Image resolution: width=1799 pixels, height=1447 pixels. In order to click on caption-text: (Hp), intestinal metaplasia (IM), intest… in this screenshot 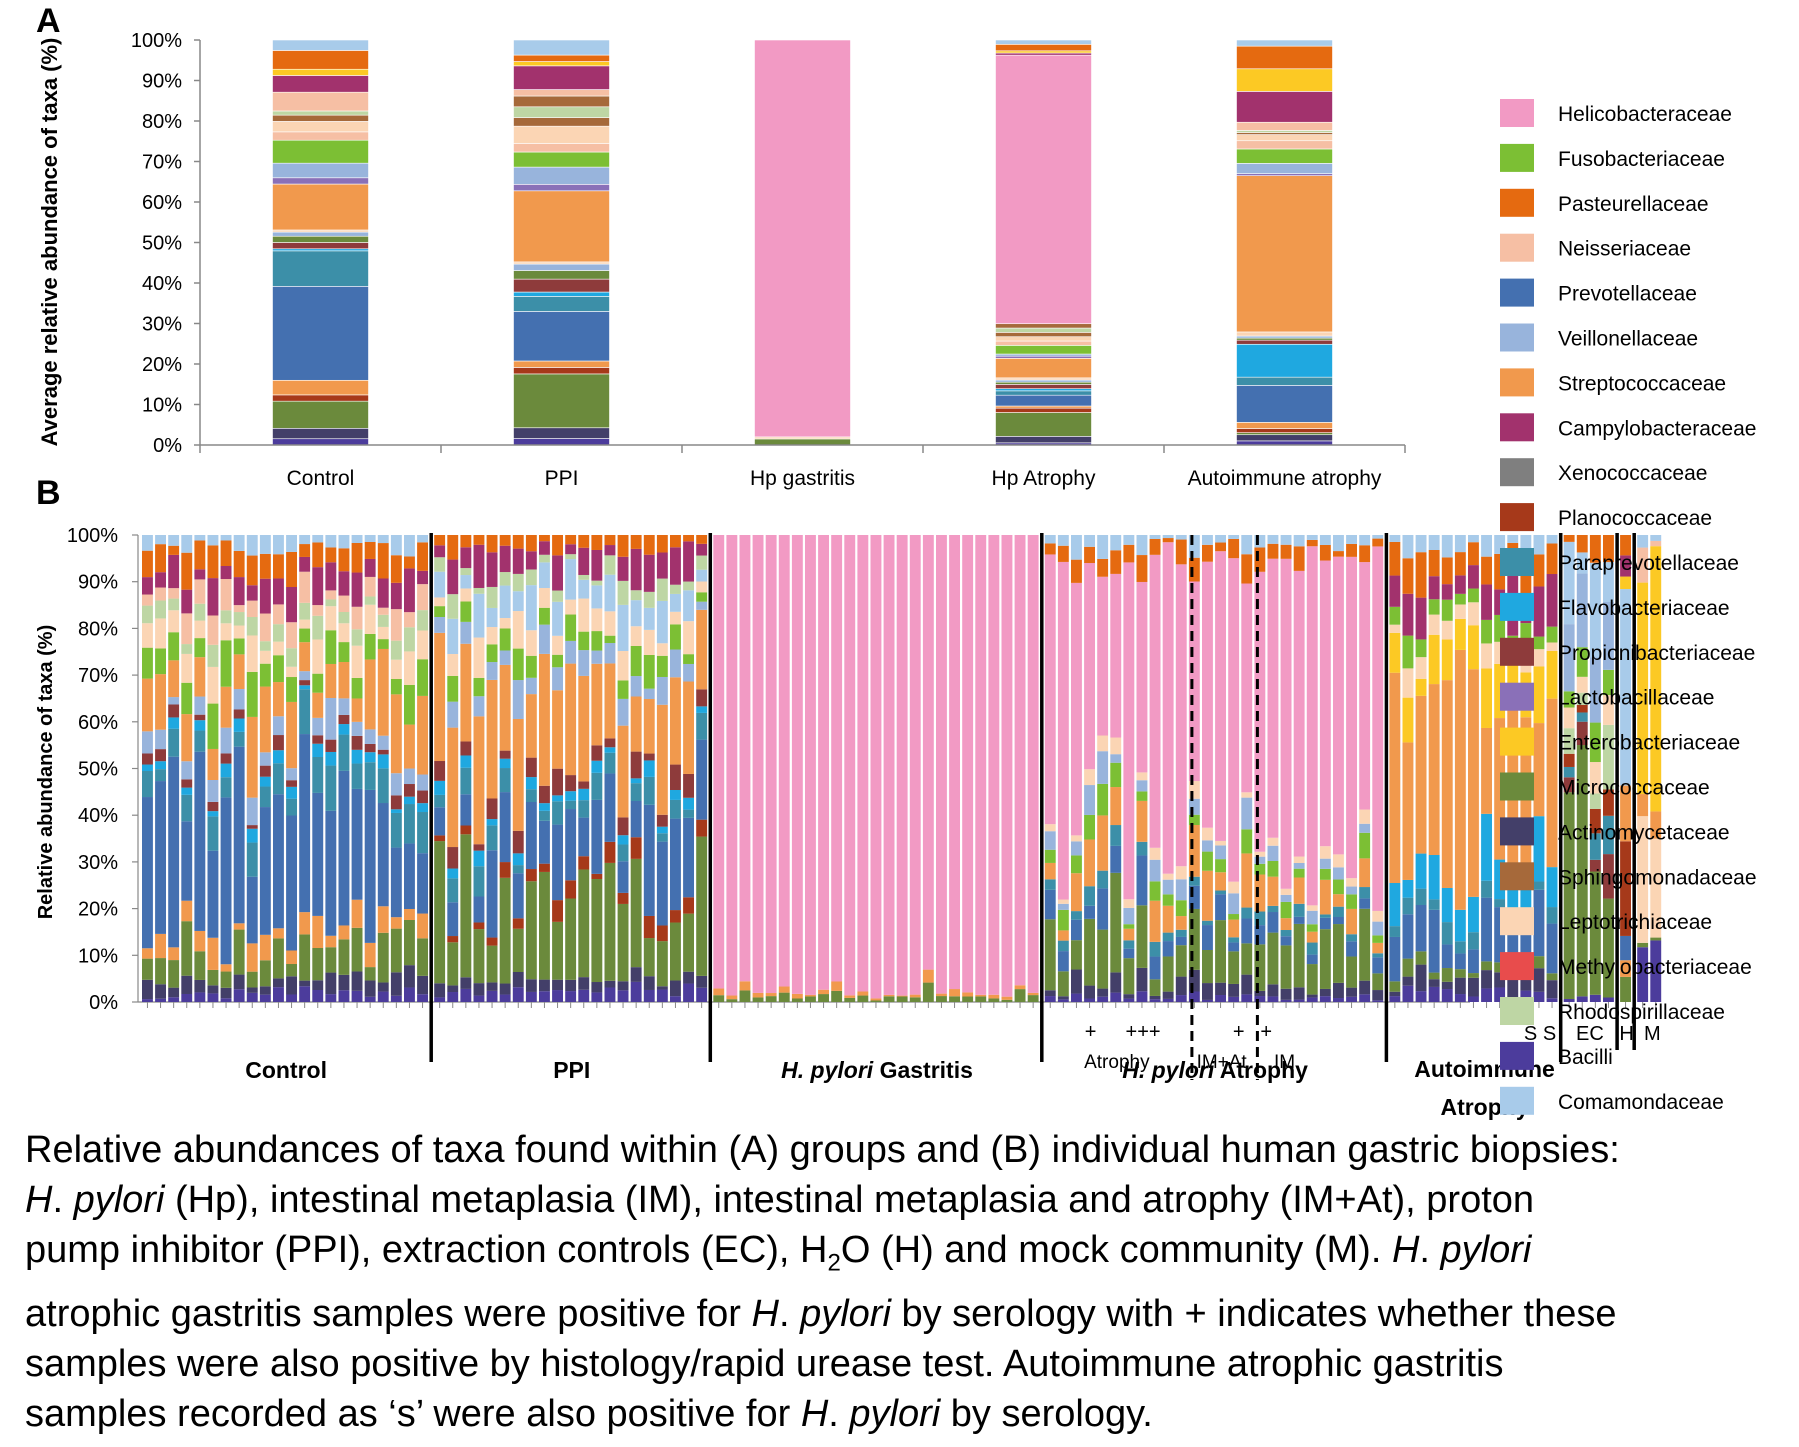, I will do `click(849, 1200)`.